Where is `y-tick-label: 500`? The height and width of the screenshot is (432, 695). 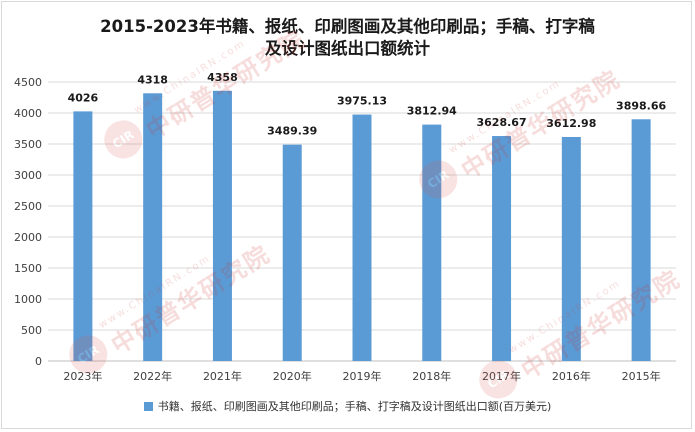 y-tick-label: 500 is located at coordinates (31, 330).